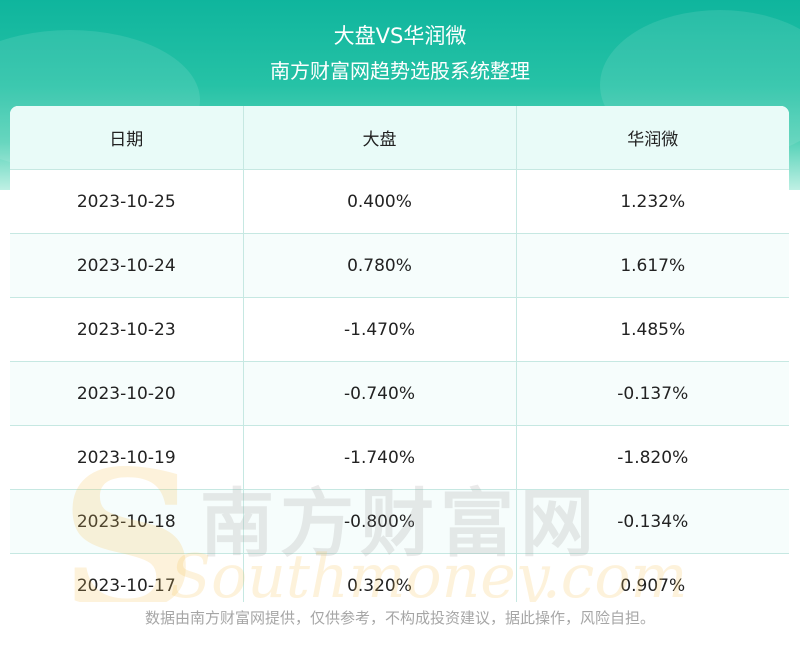  Describe the element at coordinates (652, 393) in the screenshot. I see `cell-stock: -0.137%` at that location.